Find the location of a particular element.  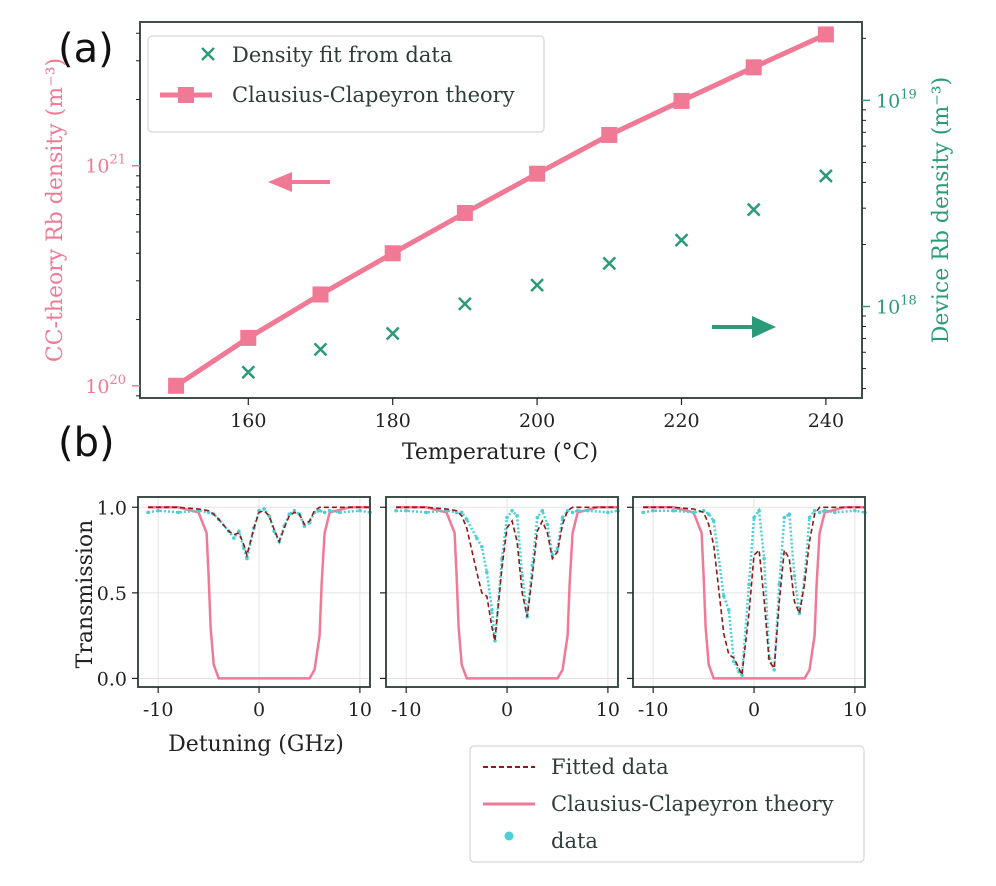

y-tick-label-b: 0.0 is located at coordinates (112, 679).